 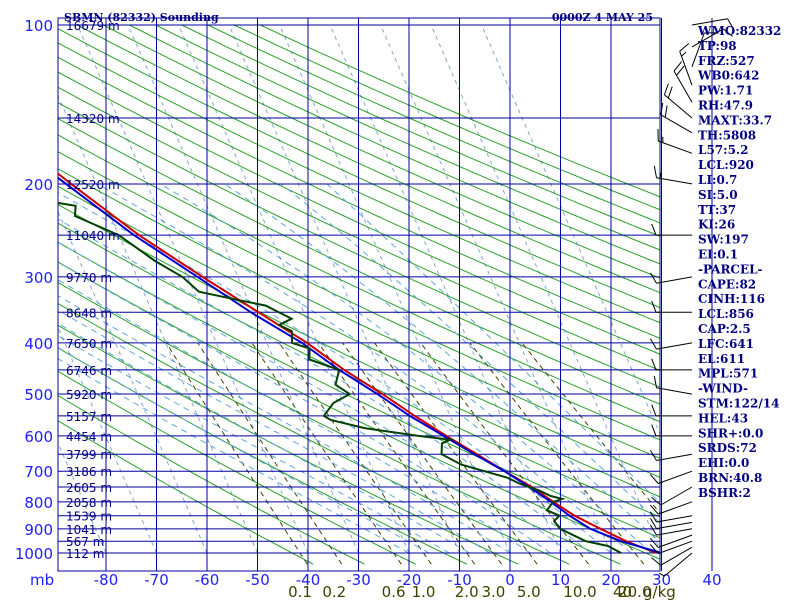 I want to click on mixing-ratio-tick-labels: 0.1 0.2 0.6 1.0 2.0 3.0 5.0 10.0 20.040, so click(x=469, y=591).